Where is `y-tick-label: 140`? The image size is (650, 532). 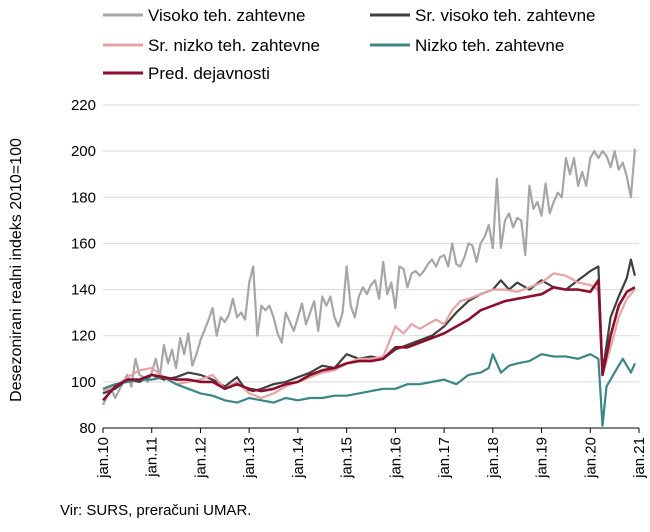 y-tick-label: 140 is located at coordinates (83, 290).